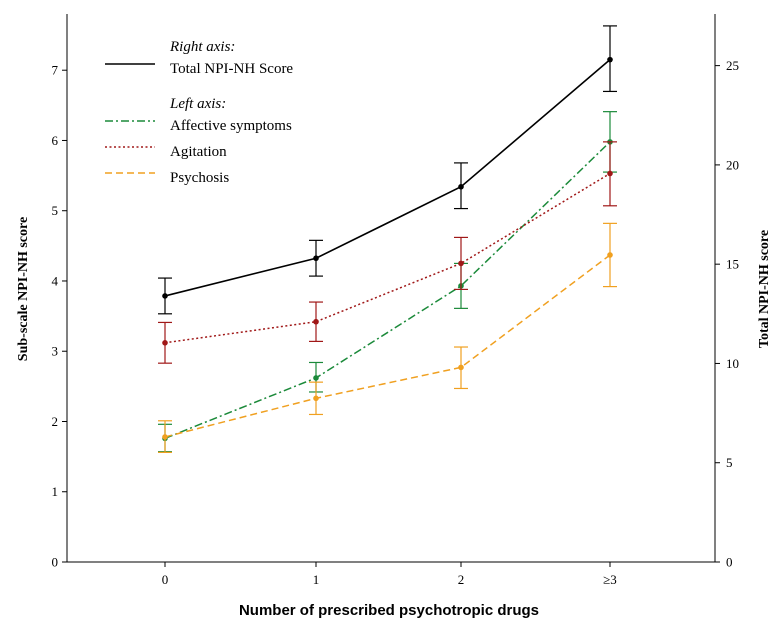  Describe the element at coordinates (461, 579) in the screenshot. I see `x-tick-label: 2` at that location.